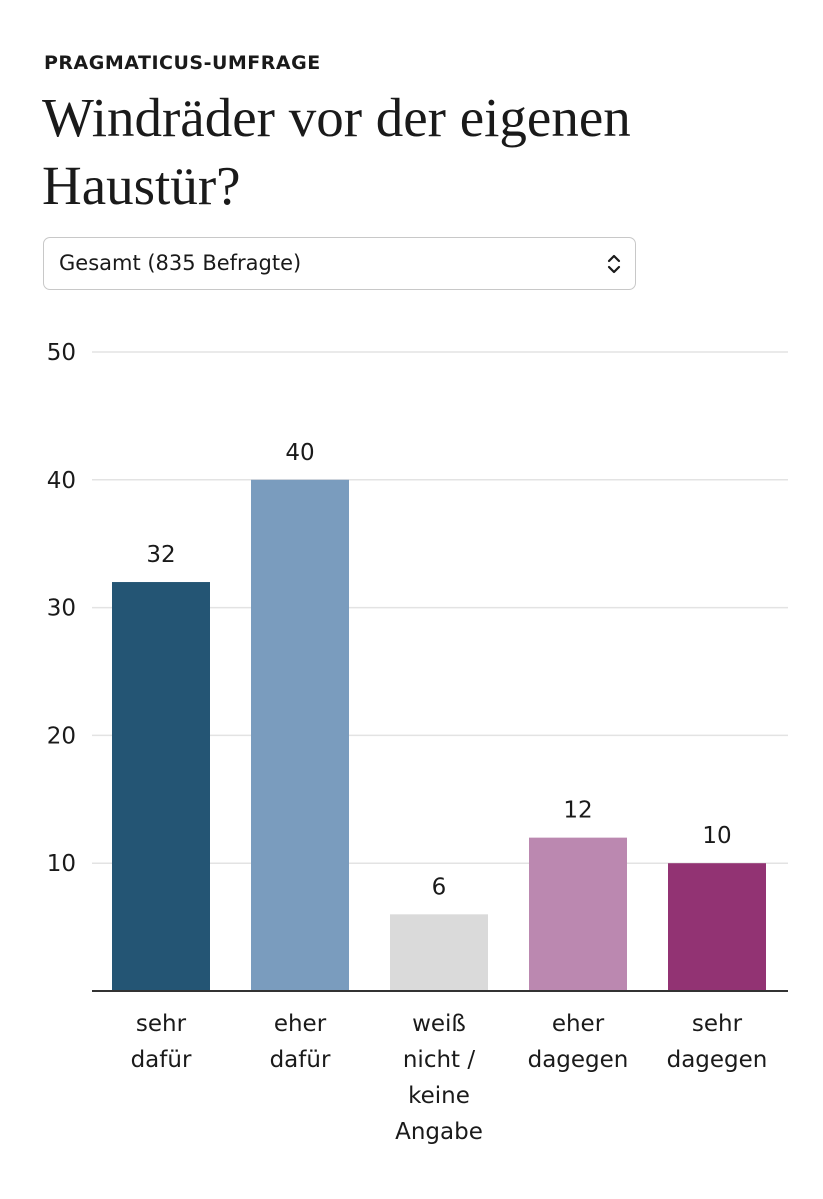 This screenshot has width=823, height=1199. I want to click on x-category-label: sehr dagegen, so click(717, 1042).